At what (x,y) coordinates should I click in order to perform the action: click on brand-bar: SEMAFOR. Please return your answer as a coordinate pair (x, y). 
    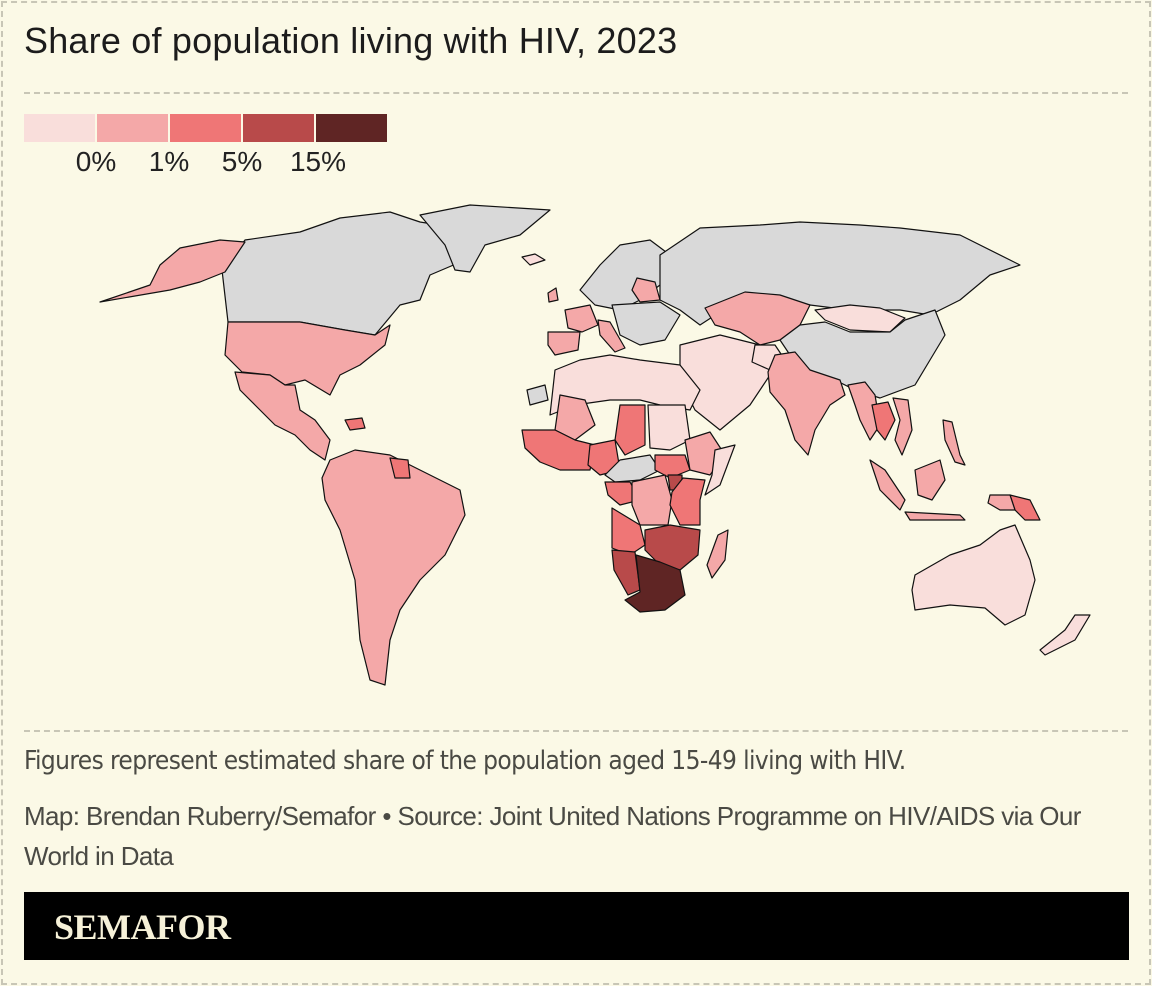
    Looking at the image, I should click on (576, 926).